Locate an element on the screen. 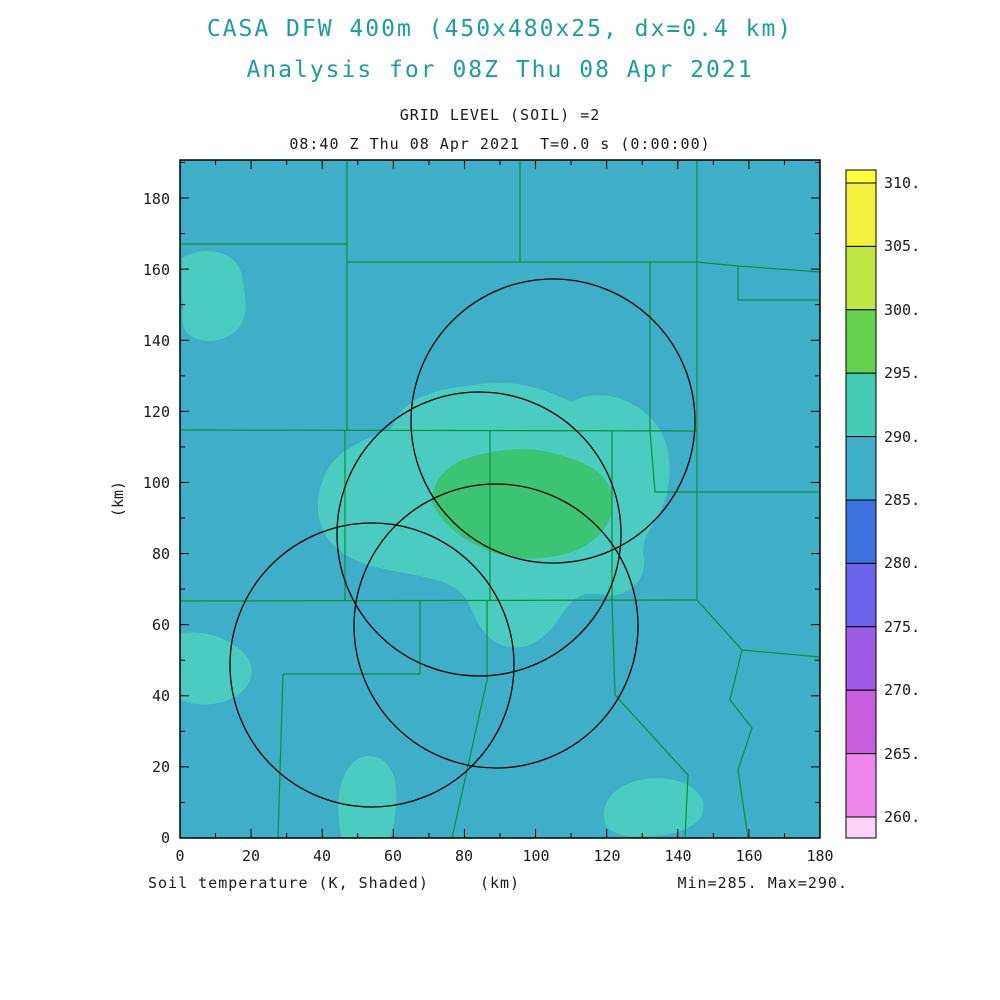 The image size is (1000, 1000). colorbar is located at coordinates (861, 504).